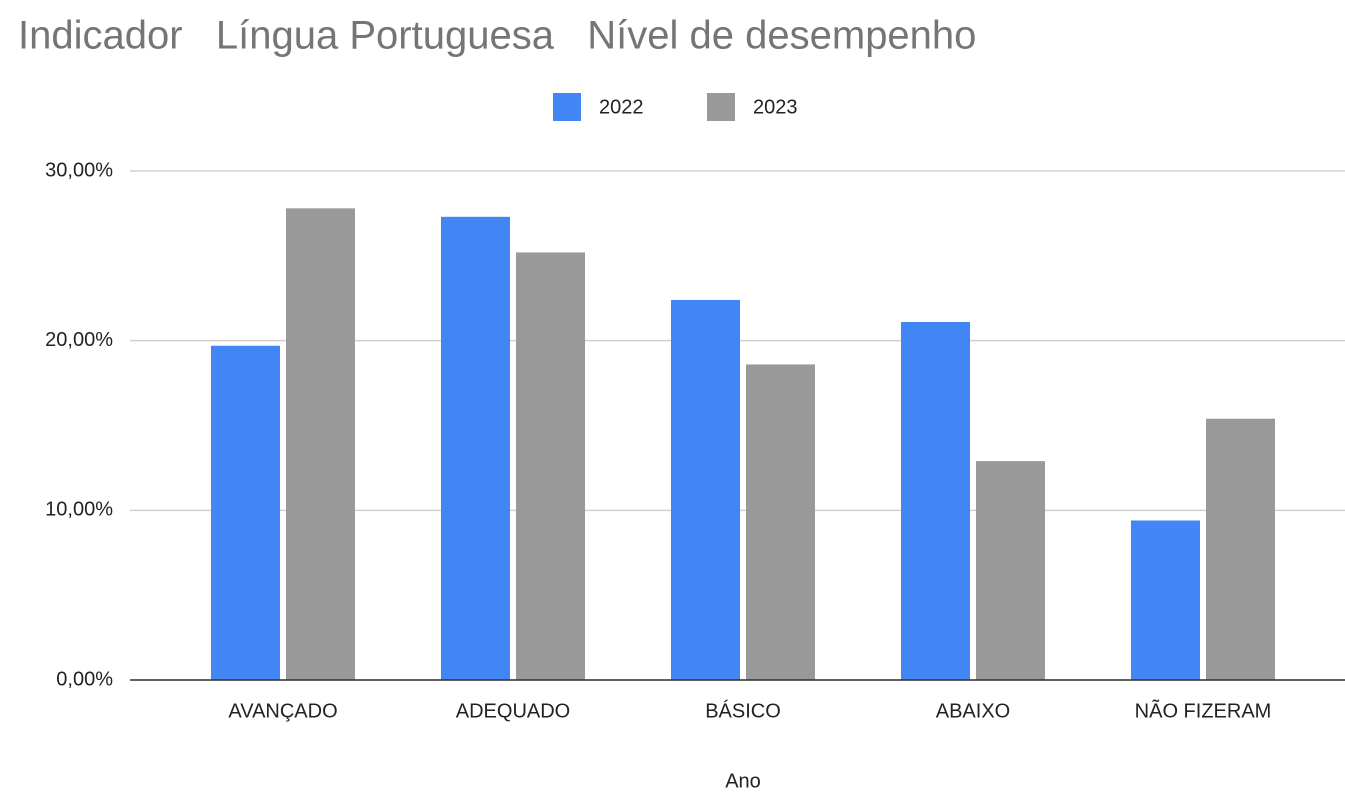 The image size is (1345, 799). What do you see at coordinates (973, 711) in the screenshot?
I see `x-tick-label: ABAIXO` at bounding box center [973, 711].